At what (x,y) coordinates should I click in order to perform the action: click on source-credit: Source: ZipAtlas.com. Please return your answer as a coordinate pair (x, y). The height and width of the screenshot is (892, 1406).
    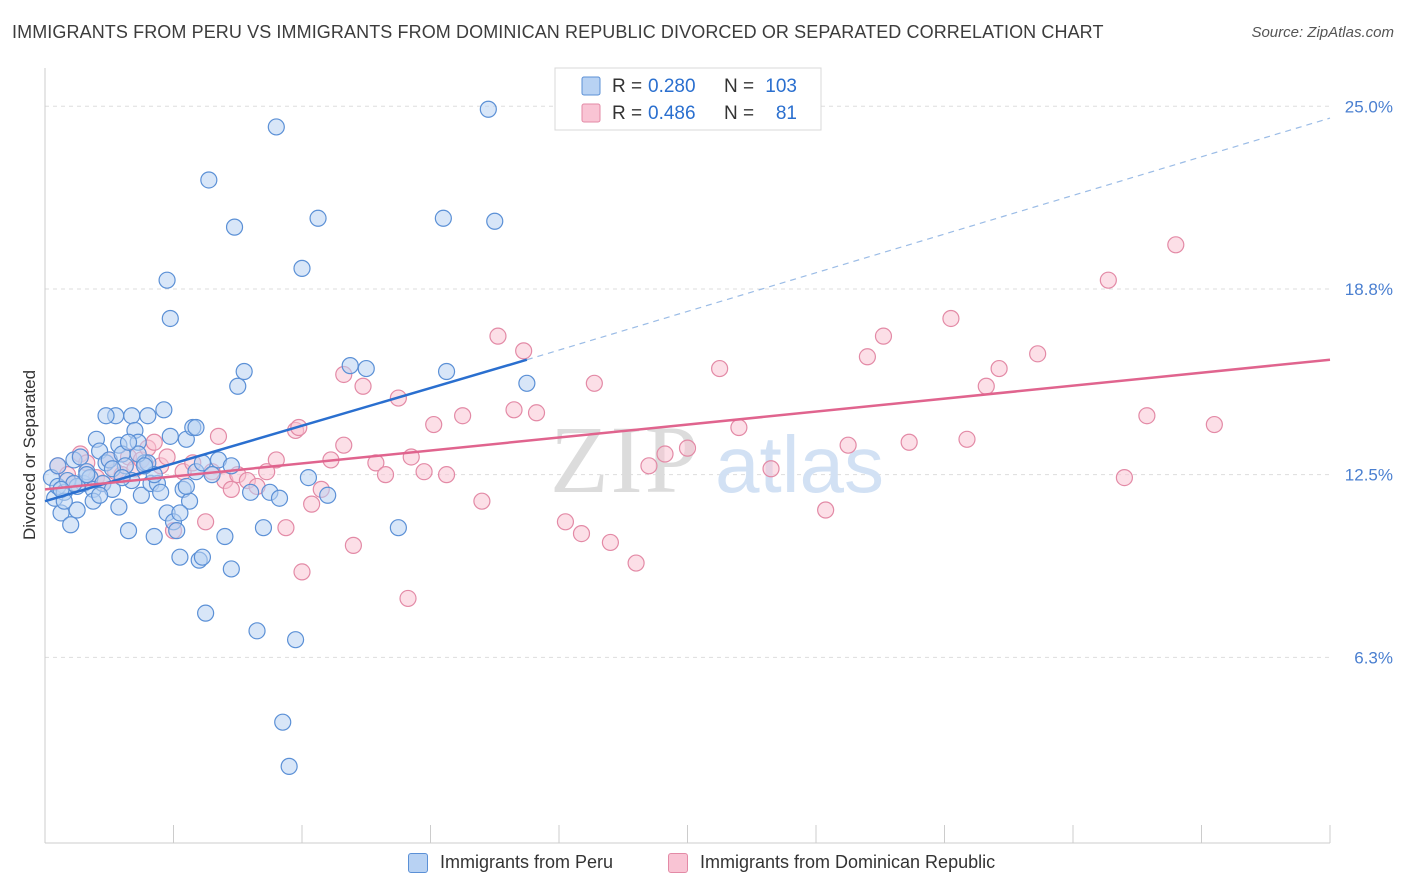
    Looking at the image, I should click on (1322, 32).